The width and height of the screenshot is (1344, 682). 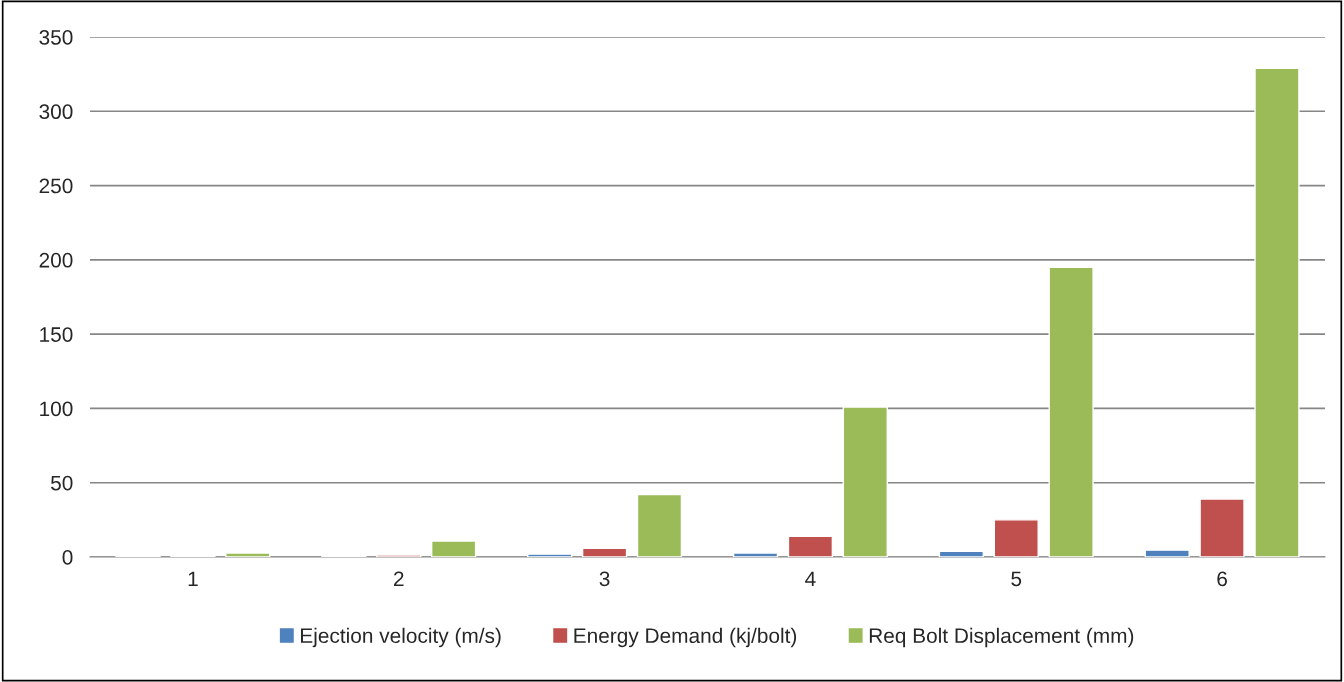 What do you see at coordinates (193, 578) in the screenshot?
I see `x-tick-label: 1` at bounding box center [193, 578].